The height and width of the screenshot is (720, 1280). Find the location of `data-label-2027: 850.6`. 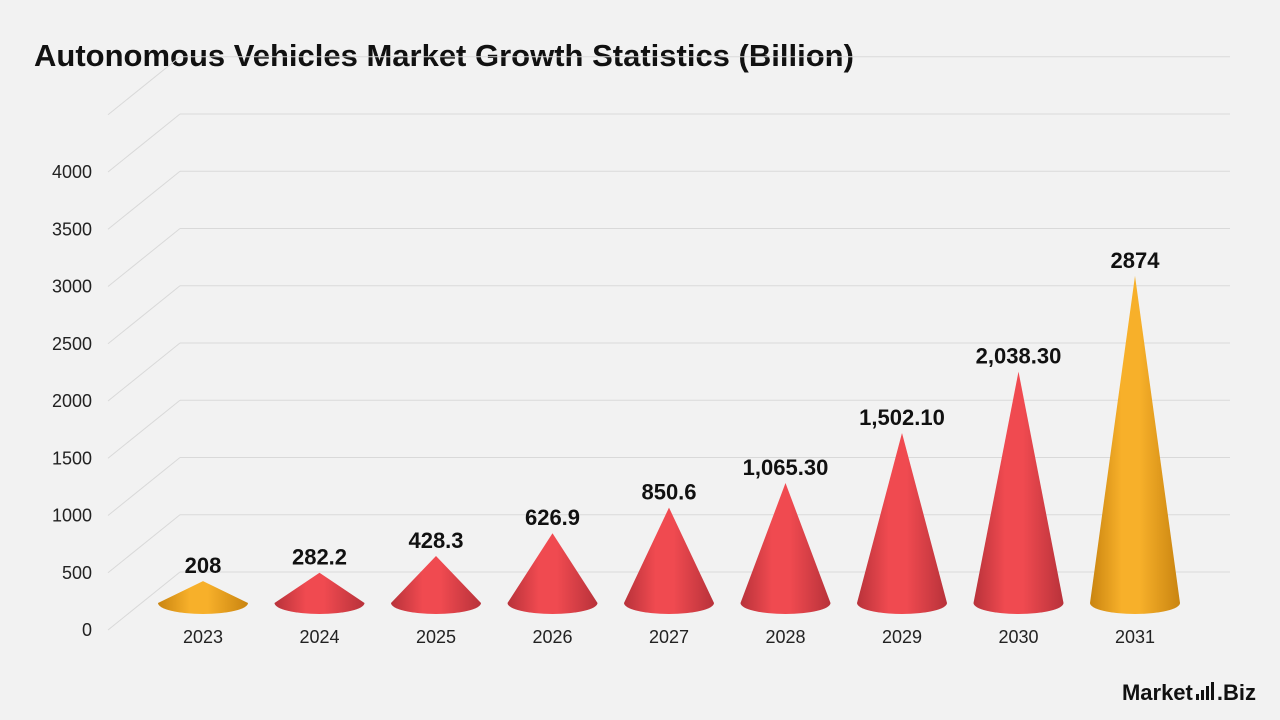

data-label-2027: 850.6 is located at coordinates (668, 492).